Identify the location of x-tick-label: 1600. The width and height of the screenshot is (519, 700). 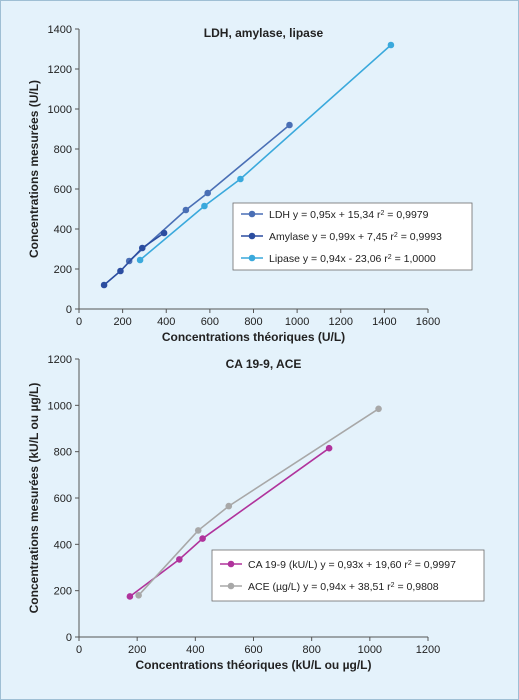
(428, 322).